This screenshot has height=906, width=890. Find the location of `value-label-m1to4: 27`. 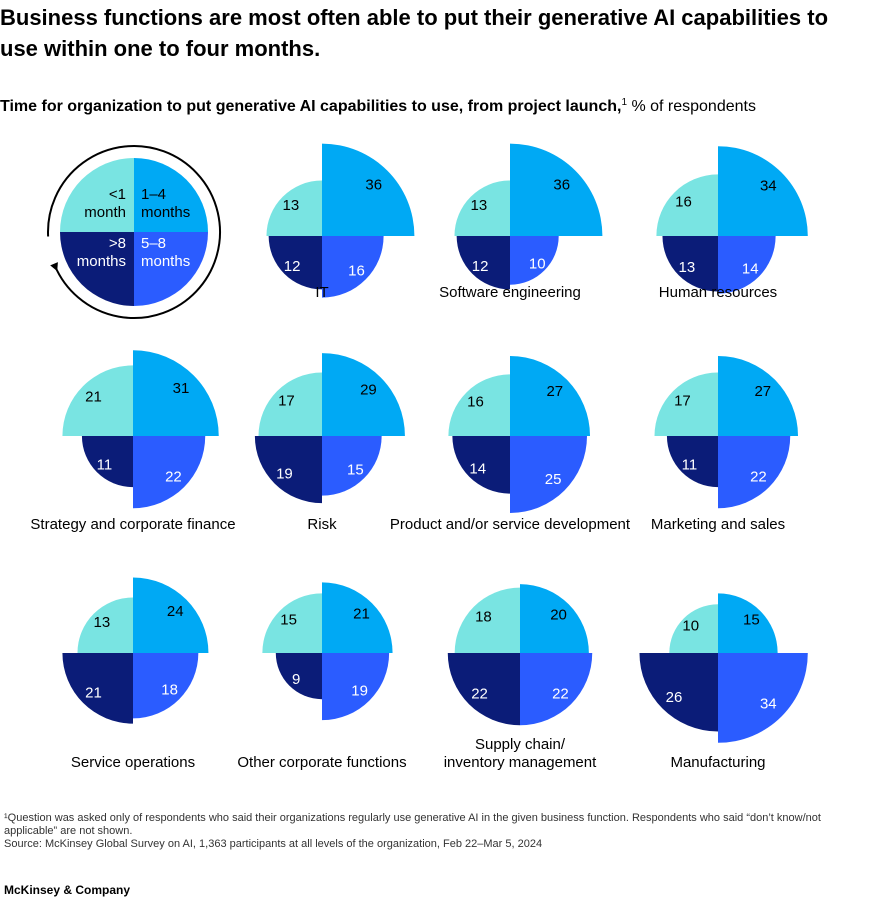

value-label-m1to4: 27 is located at coordinates (554, 391).